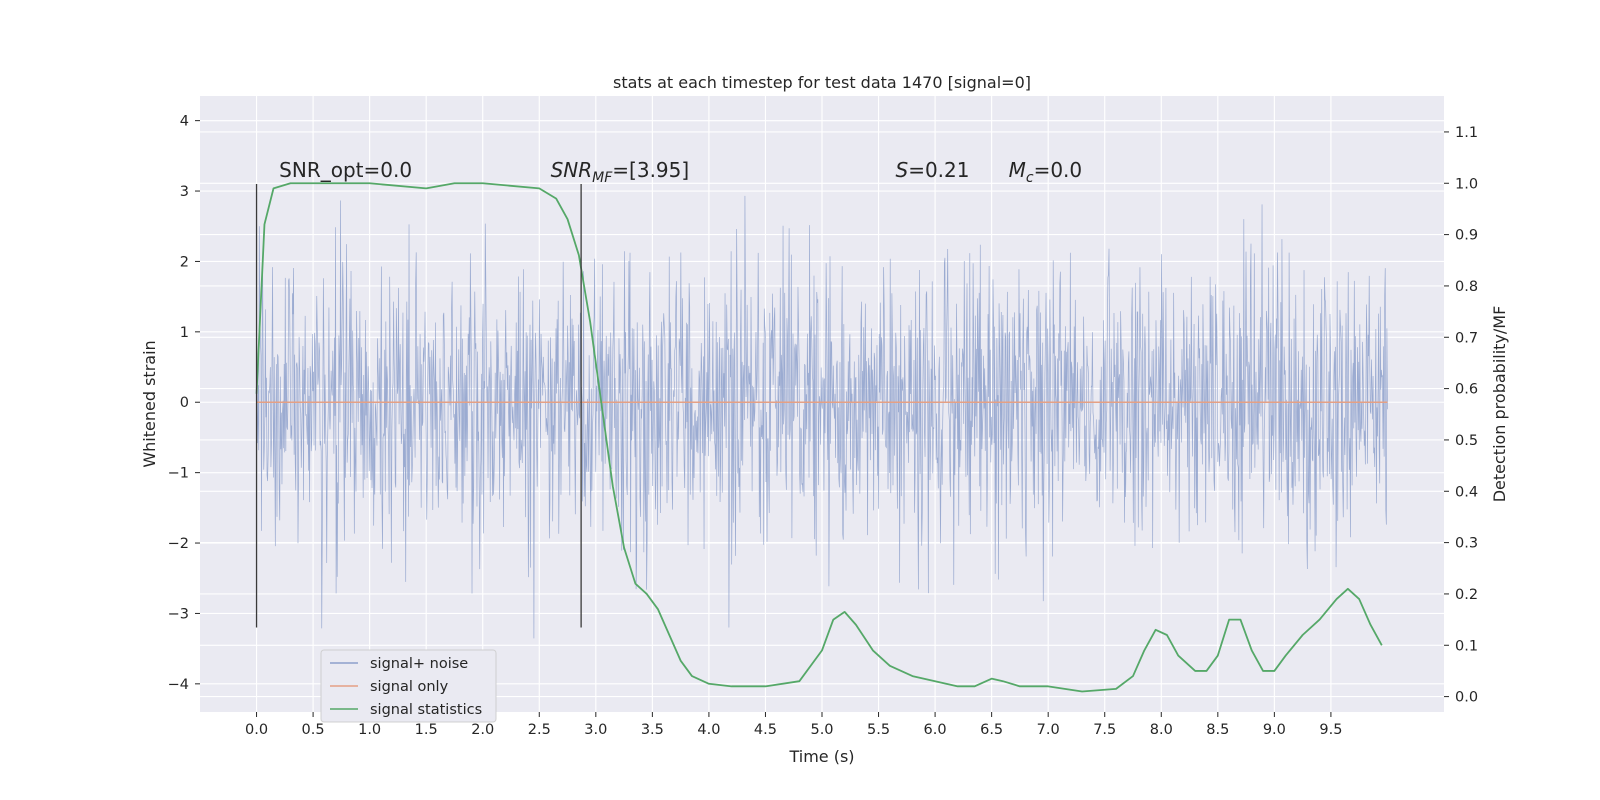 Image resolution: width=1600 pixels, height=800 pixels. What do you see at coordinates (256, 730) in the screenshot?
I see `x-tick-label: 0.0` at bounding box center [256, 730].